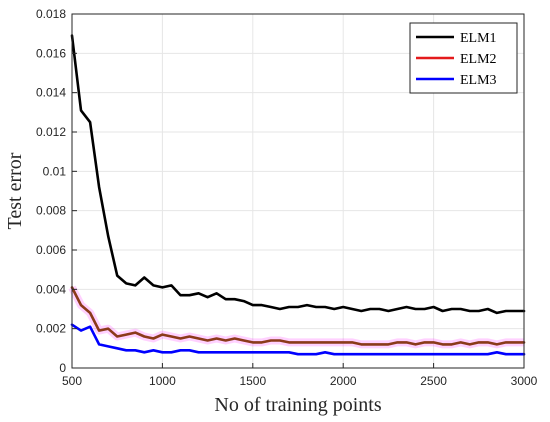 This screenshot has height=422, width=550. Describe the element at coordinates (300, 375) in the screenshot. I see `x-axis-ticks: 500 1000 1500 2000 2500 3000` at that location.